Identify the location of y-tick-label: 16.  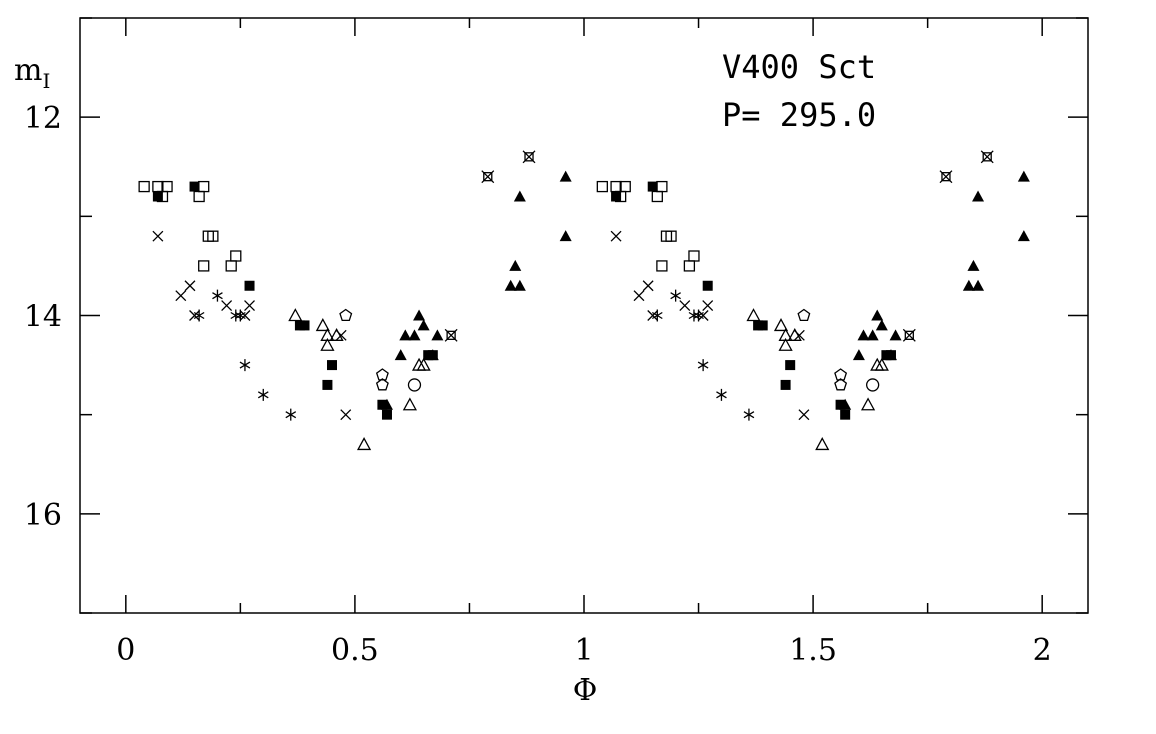
(43, 515).